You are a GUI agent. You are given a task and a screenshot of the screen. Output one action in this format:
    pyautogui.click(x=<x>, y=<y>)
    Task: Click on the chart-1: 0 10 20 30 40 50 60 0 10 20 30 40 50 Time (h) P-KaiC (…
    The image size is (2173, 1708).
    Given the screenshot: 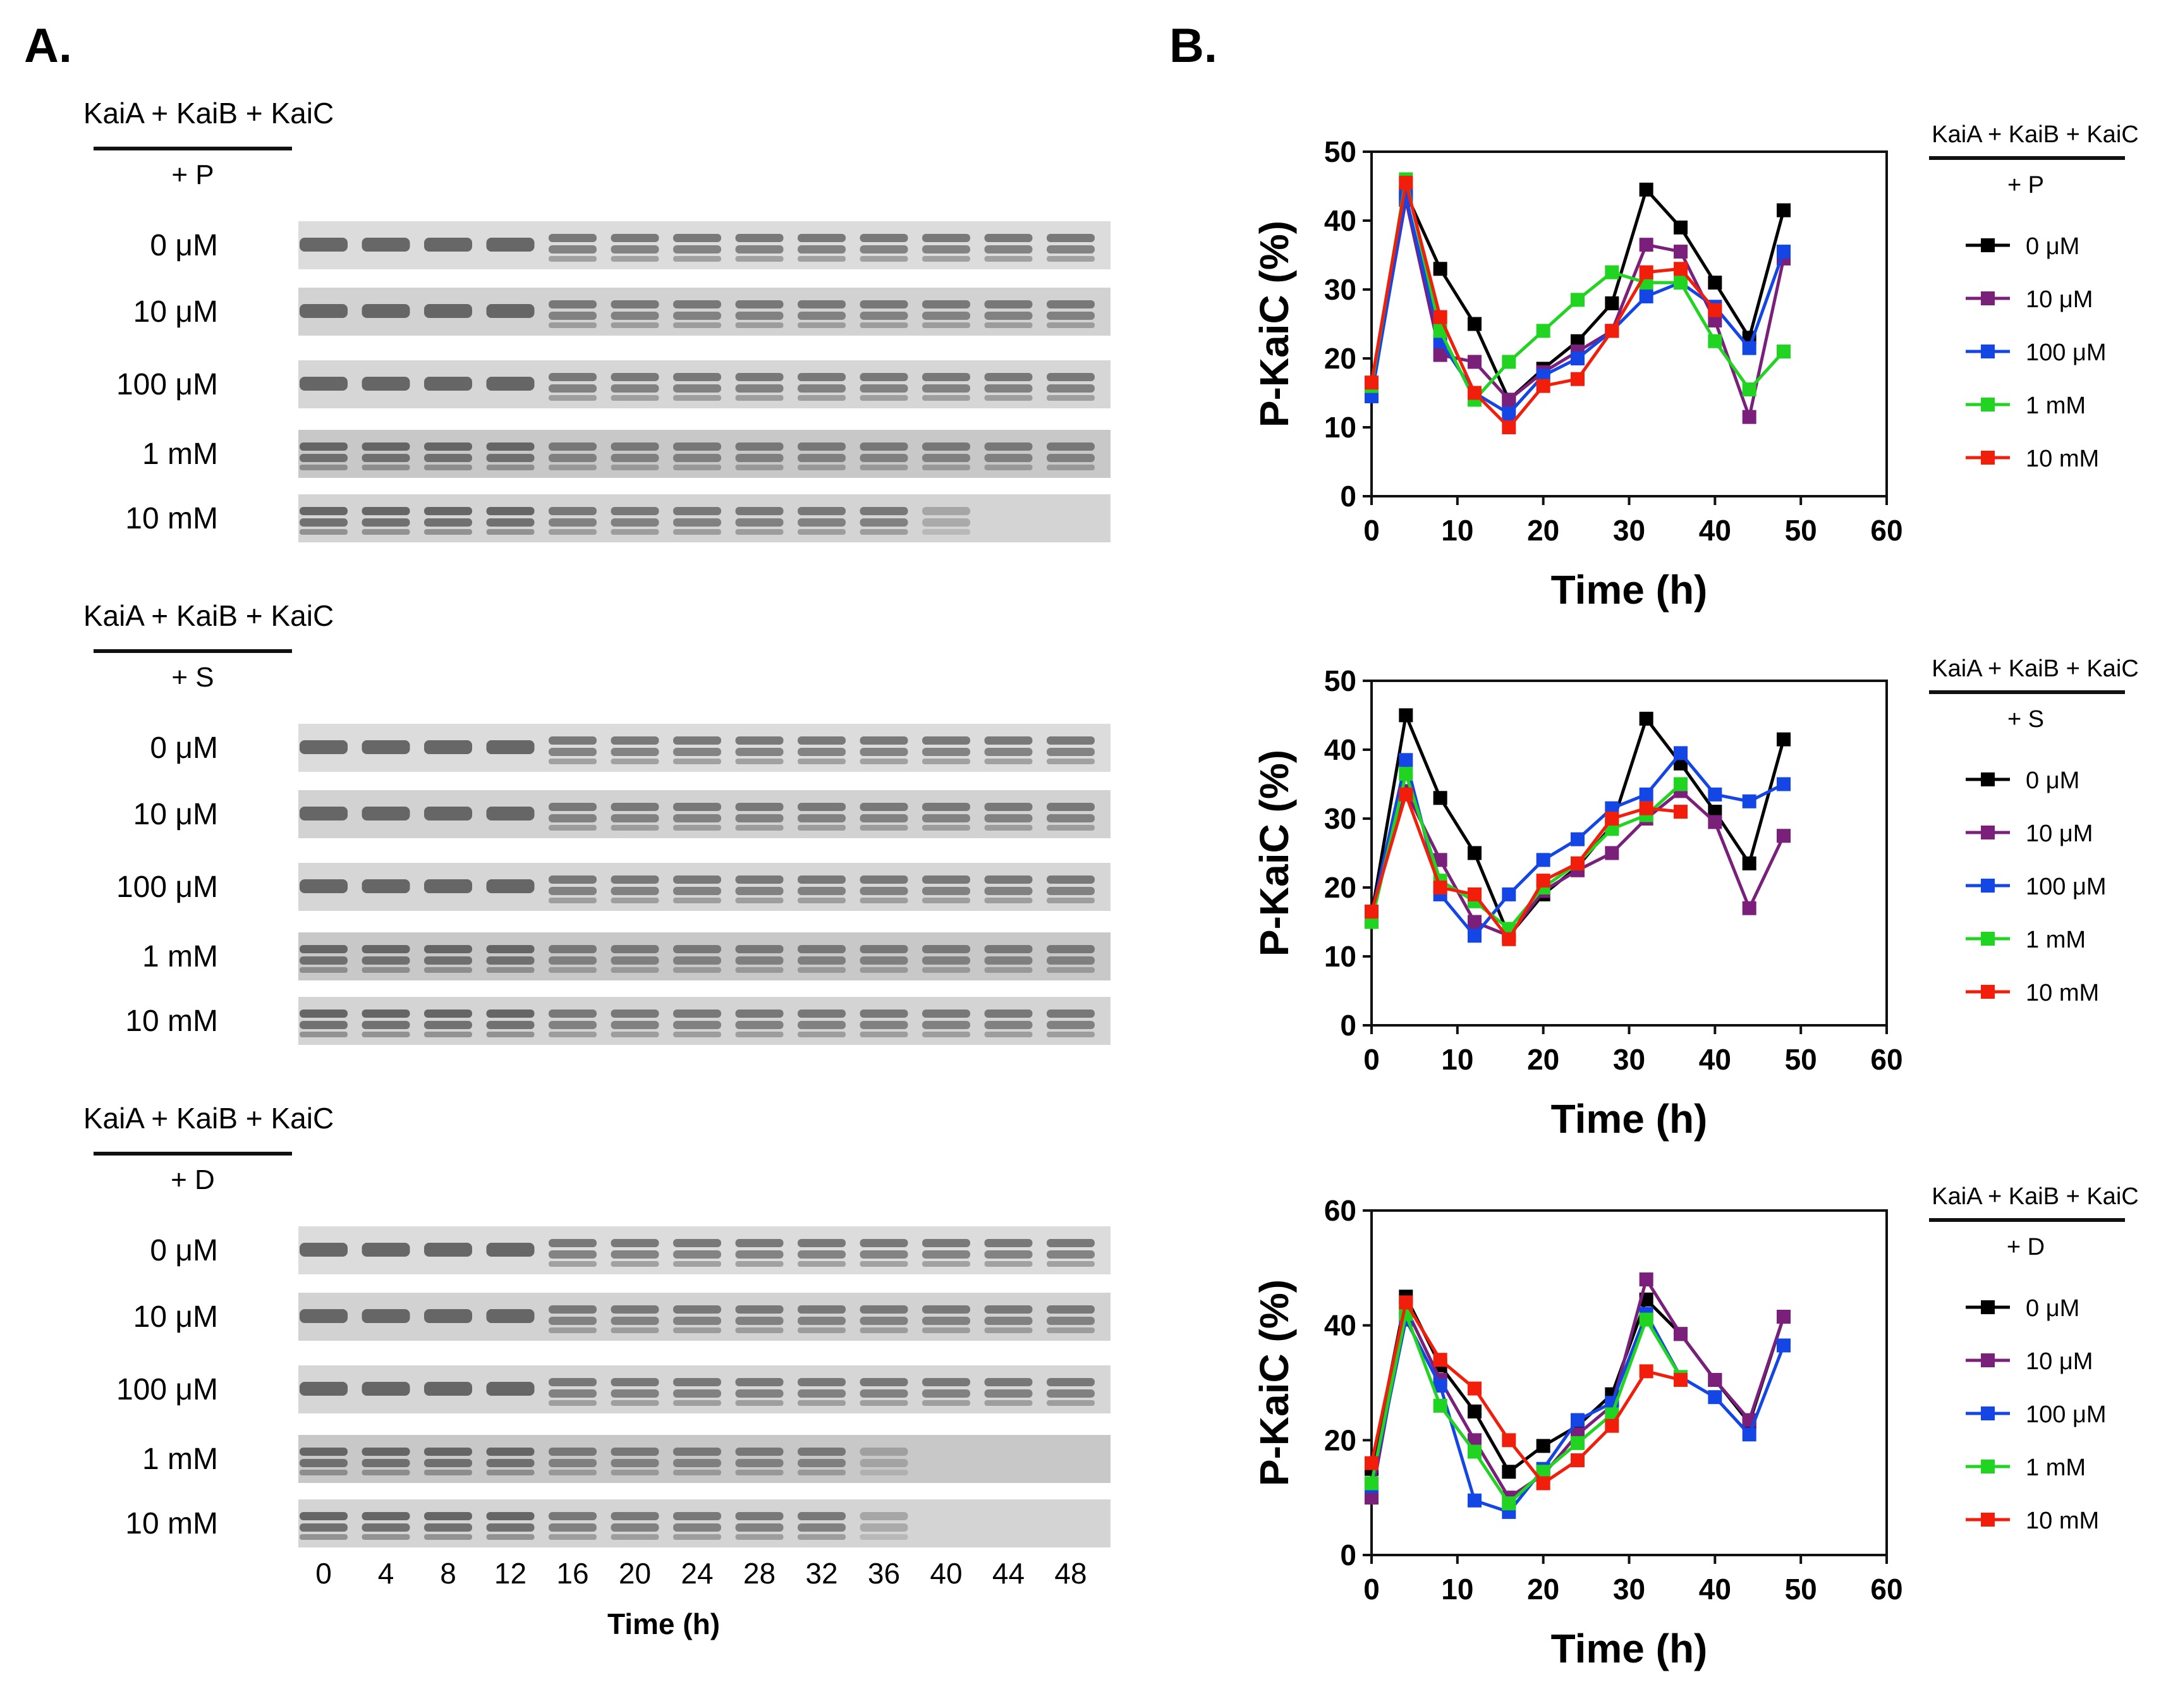 What is the action you would take?
    pyautogui.click(x=1695, y=367)
    